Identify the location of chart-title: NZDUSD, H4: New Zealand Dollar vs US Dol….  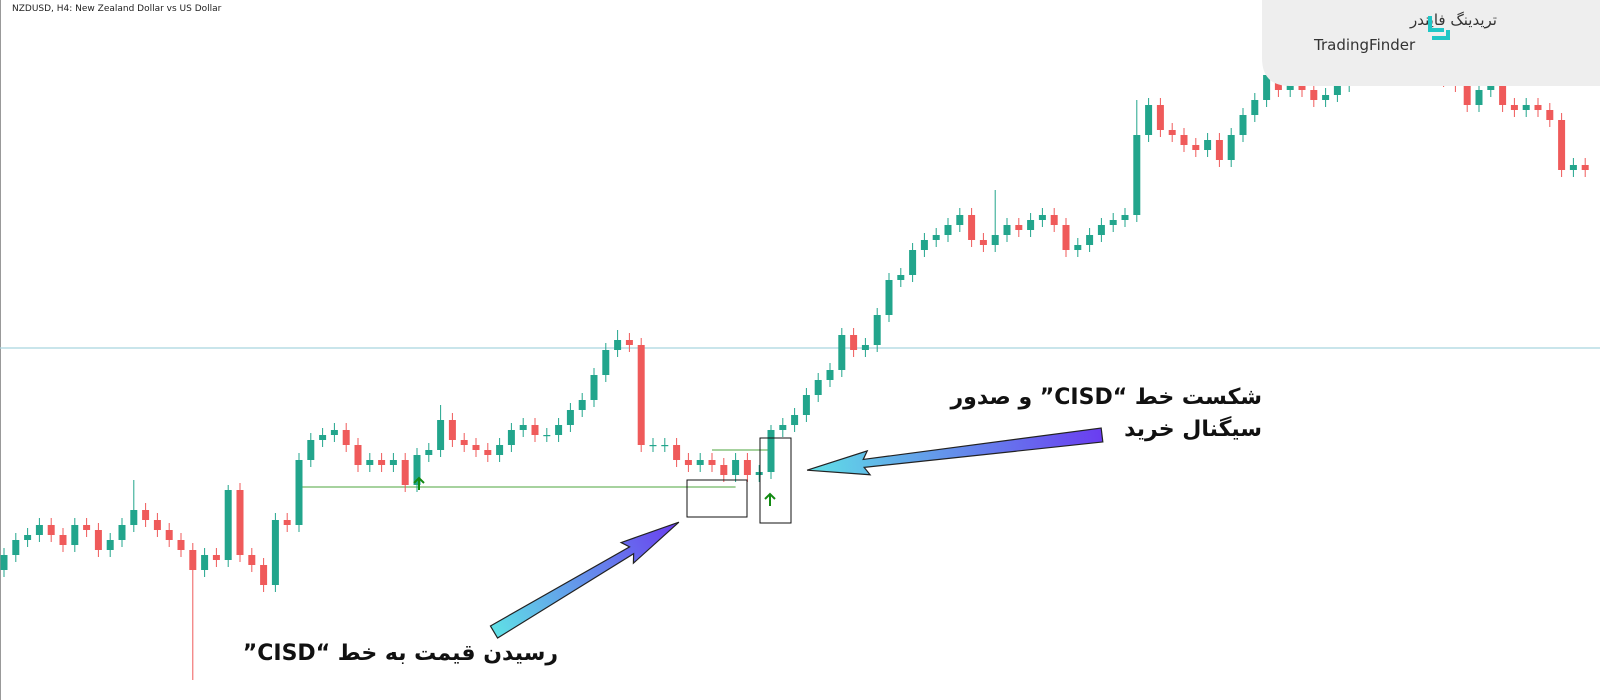
(117, 9).